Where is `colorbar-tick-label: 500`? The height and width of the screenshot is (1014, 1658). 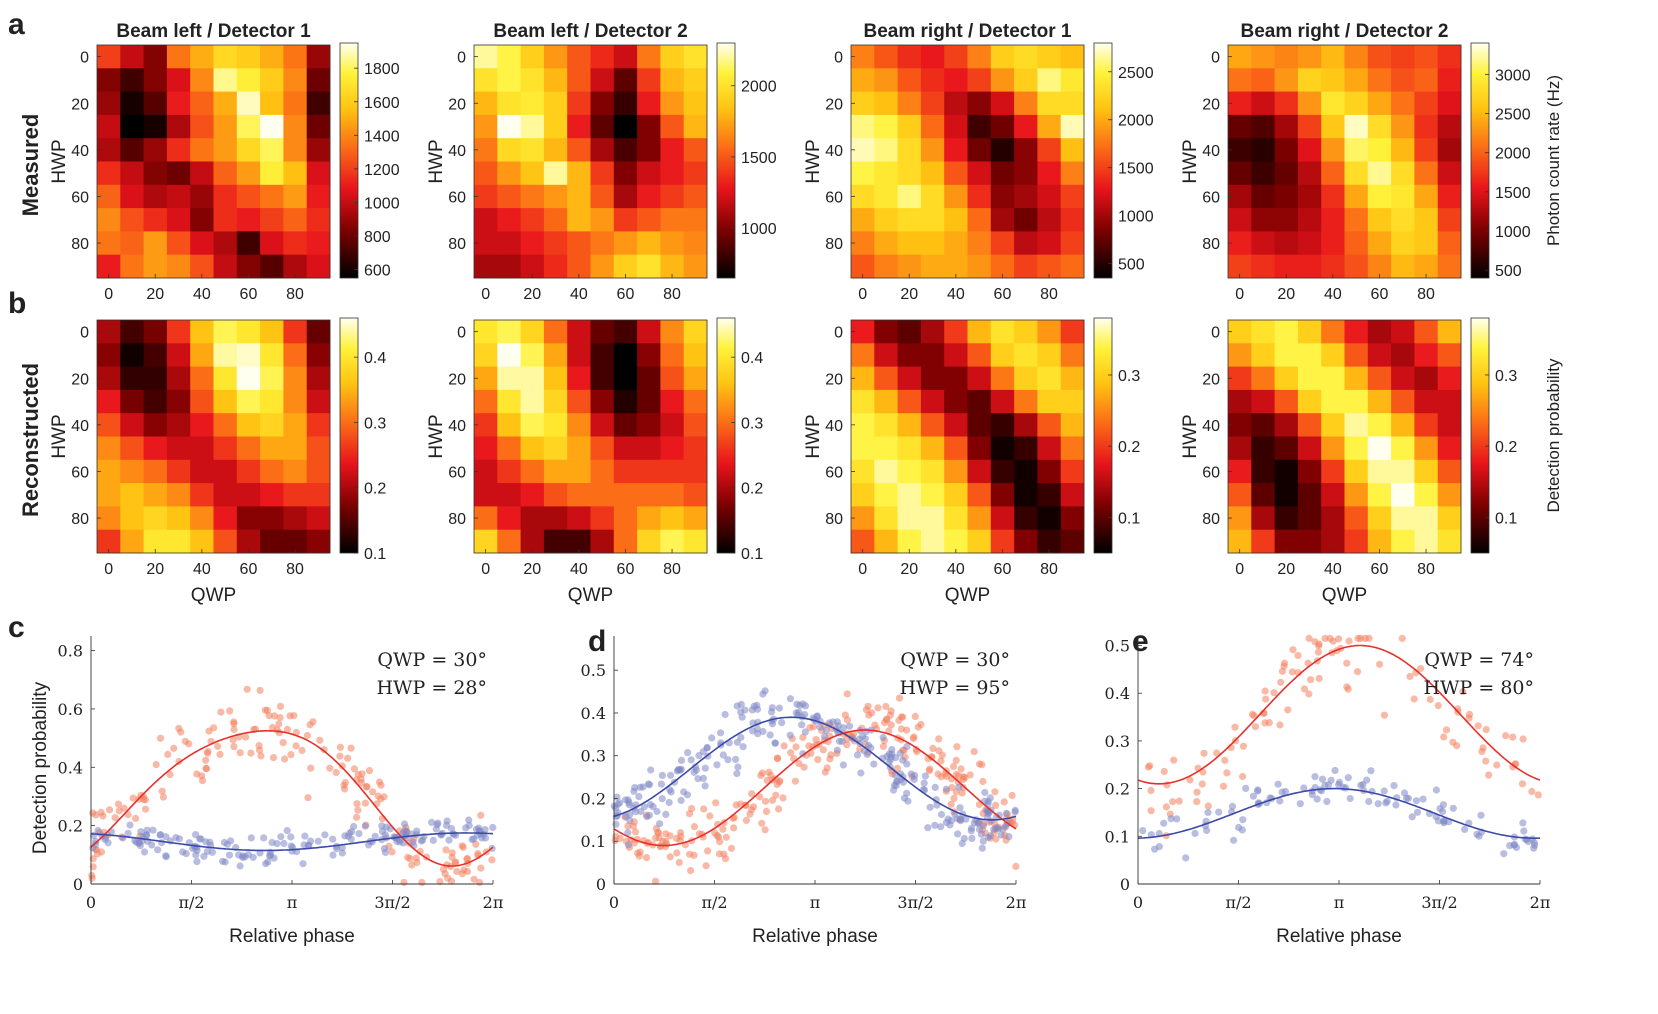 colorbar-tick-label: 500 is located at coordinates (1508, 271).